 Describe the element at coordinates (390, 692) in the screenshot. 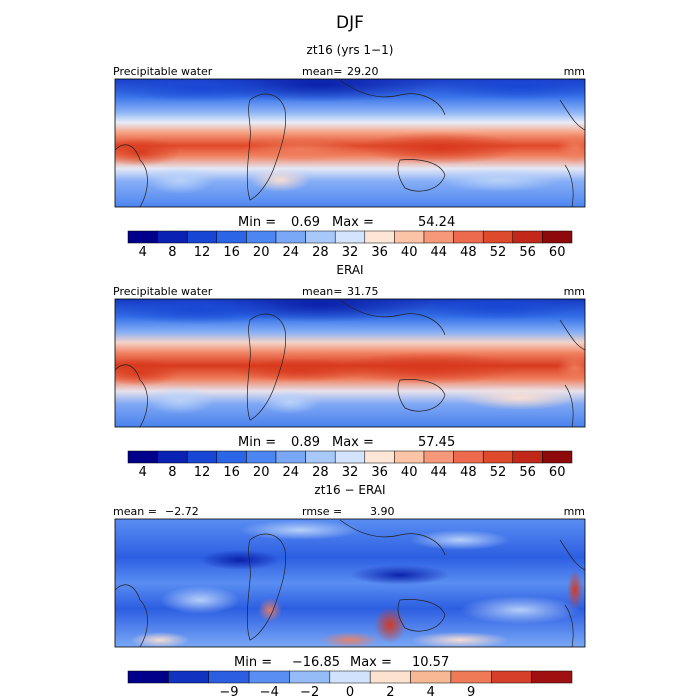

I see `colorbar-tick-label: 2` at that location.